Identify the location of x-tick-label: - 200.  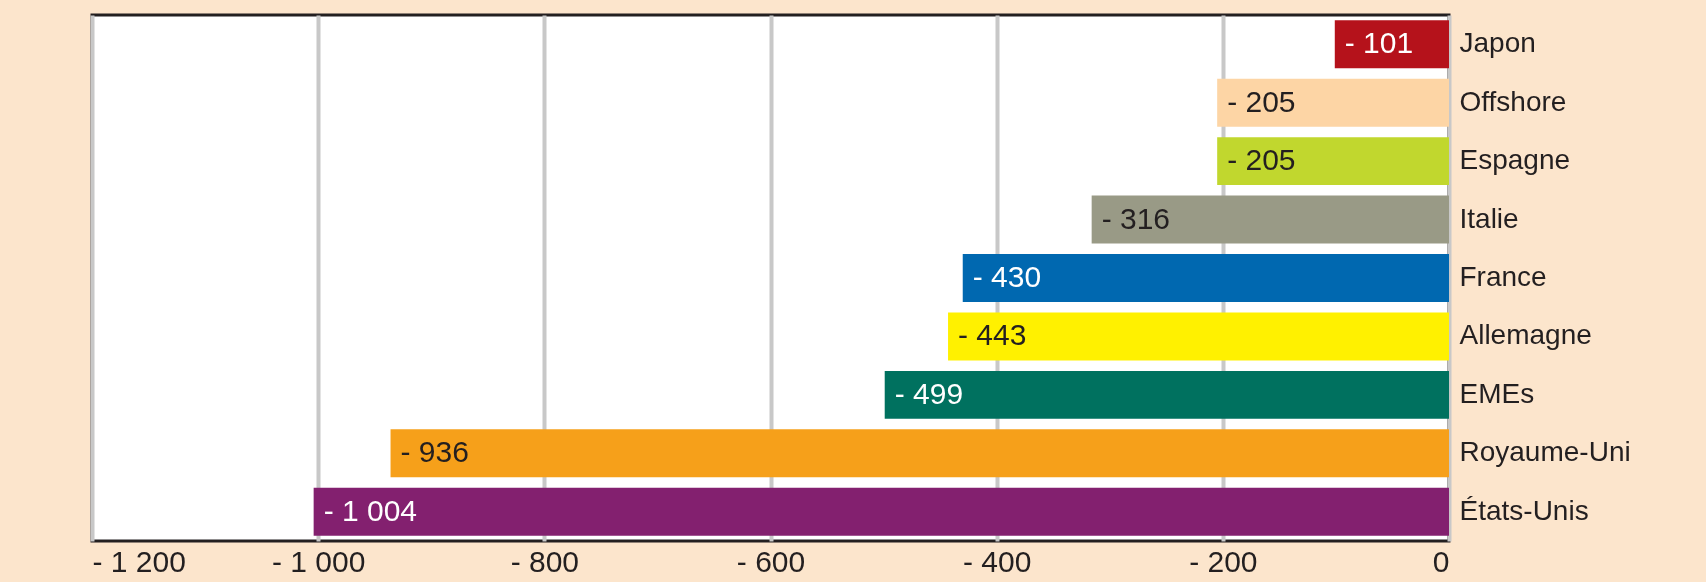
(1223, 561).